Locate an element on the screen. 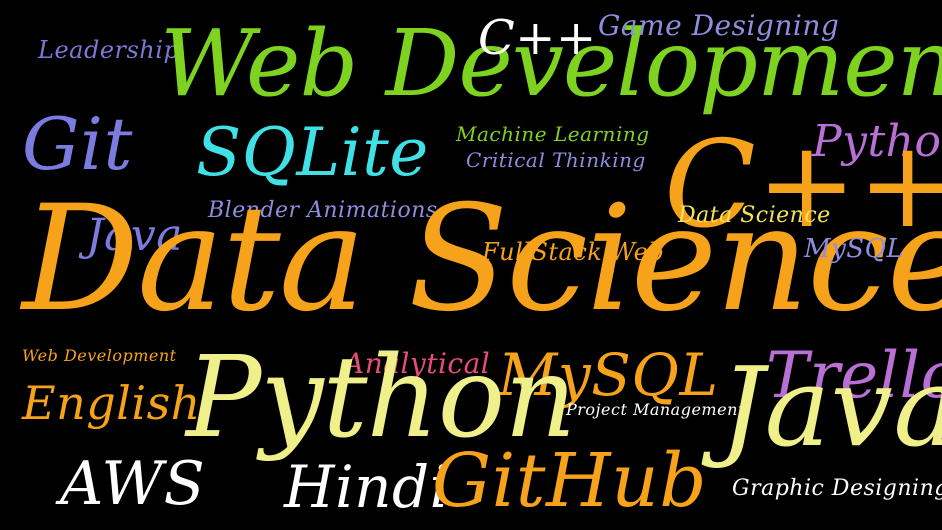  word-java-left: Java is located at coordinates (134, 235).